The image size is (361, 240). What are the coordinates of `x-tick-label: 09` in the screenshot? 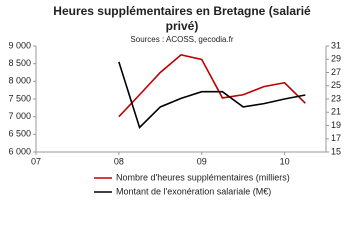 It's located at (202, 161).